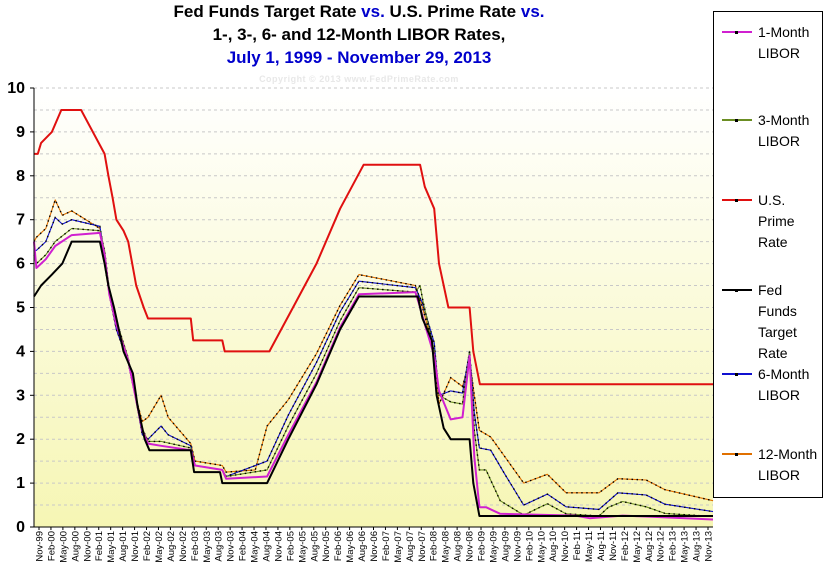  Describe the element at coordinates (63, 547) in the screenshot. I see `x-tick-label: May-00` at that location.